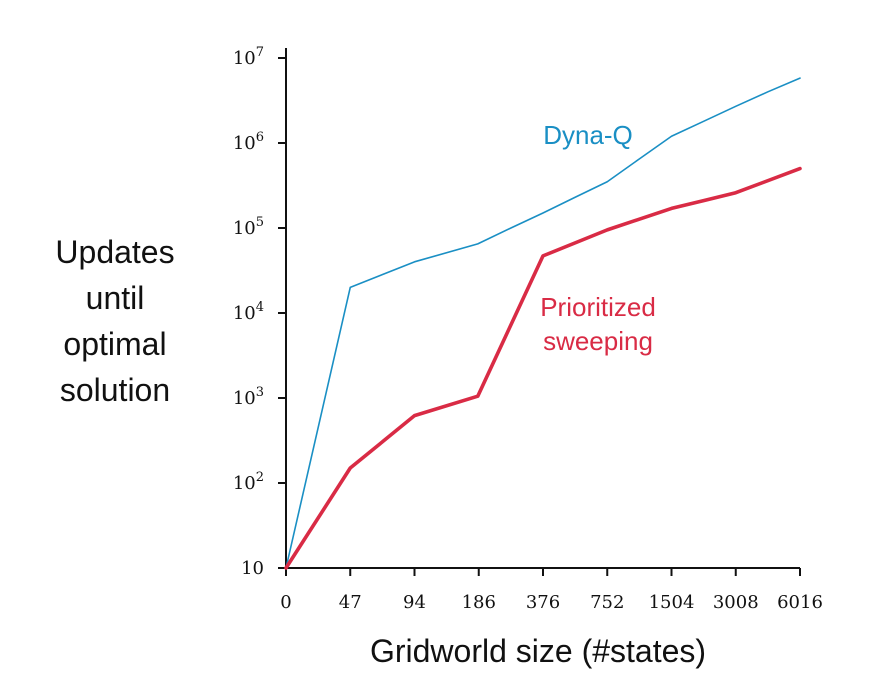 The width and height of the screenshot is (884, 684). I want to click on x-tick-label: 376, so click(543, 602).